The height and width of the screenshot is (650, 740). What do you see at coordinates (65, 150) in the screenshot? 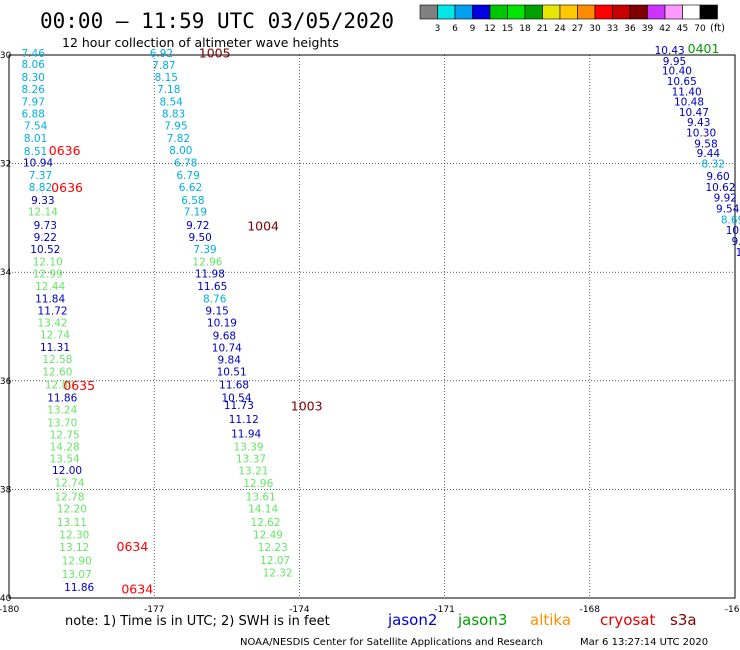
I see `pass-time-label: 0636` at bounding box center [65, 150].